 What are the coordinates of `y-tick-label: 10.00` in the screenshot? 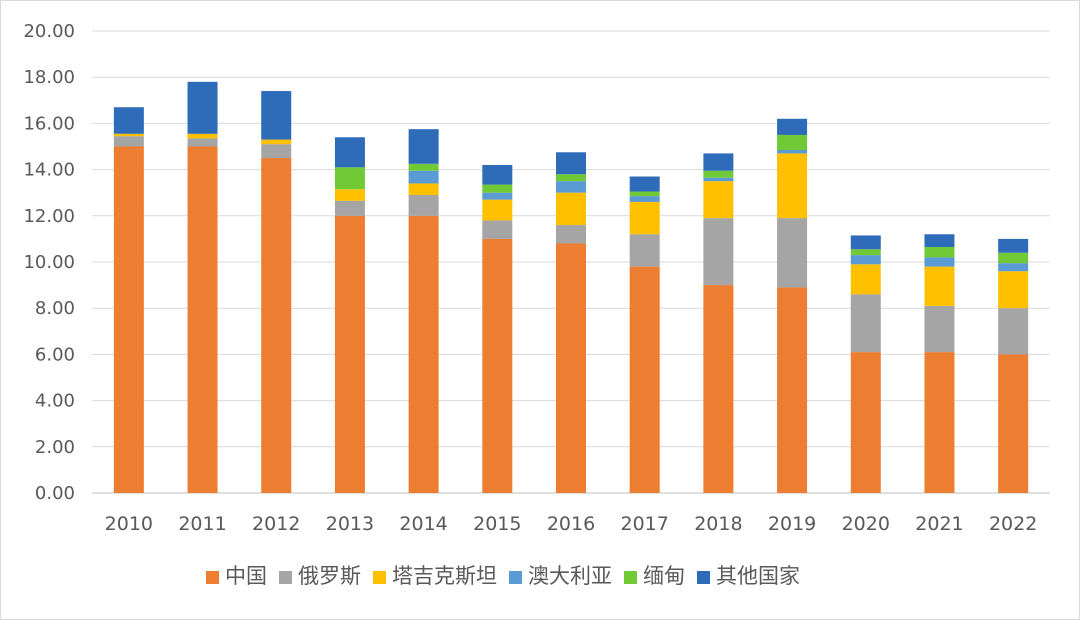 It's located at (49, 262).